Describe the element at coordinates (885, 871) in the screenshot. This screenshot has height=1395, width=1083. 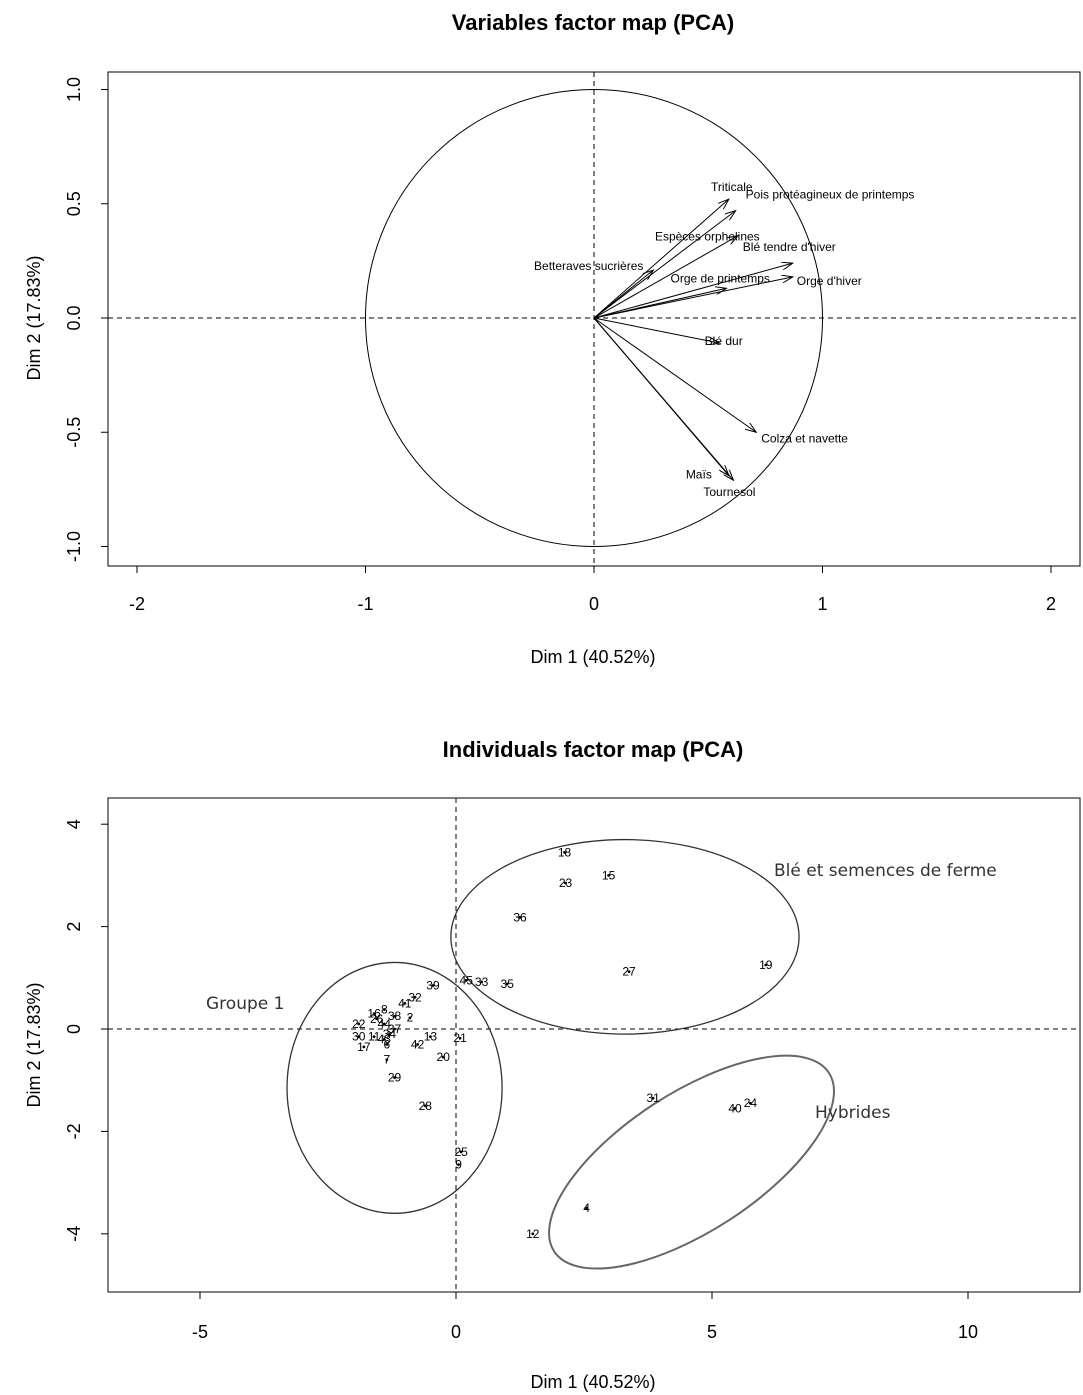
I see `group-annotation: Blé et semences de ferme` at that location.